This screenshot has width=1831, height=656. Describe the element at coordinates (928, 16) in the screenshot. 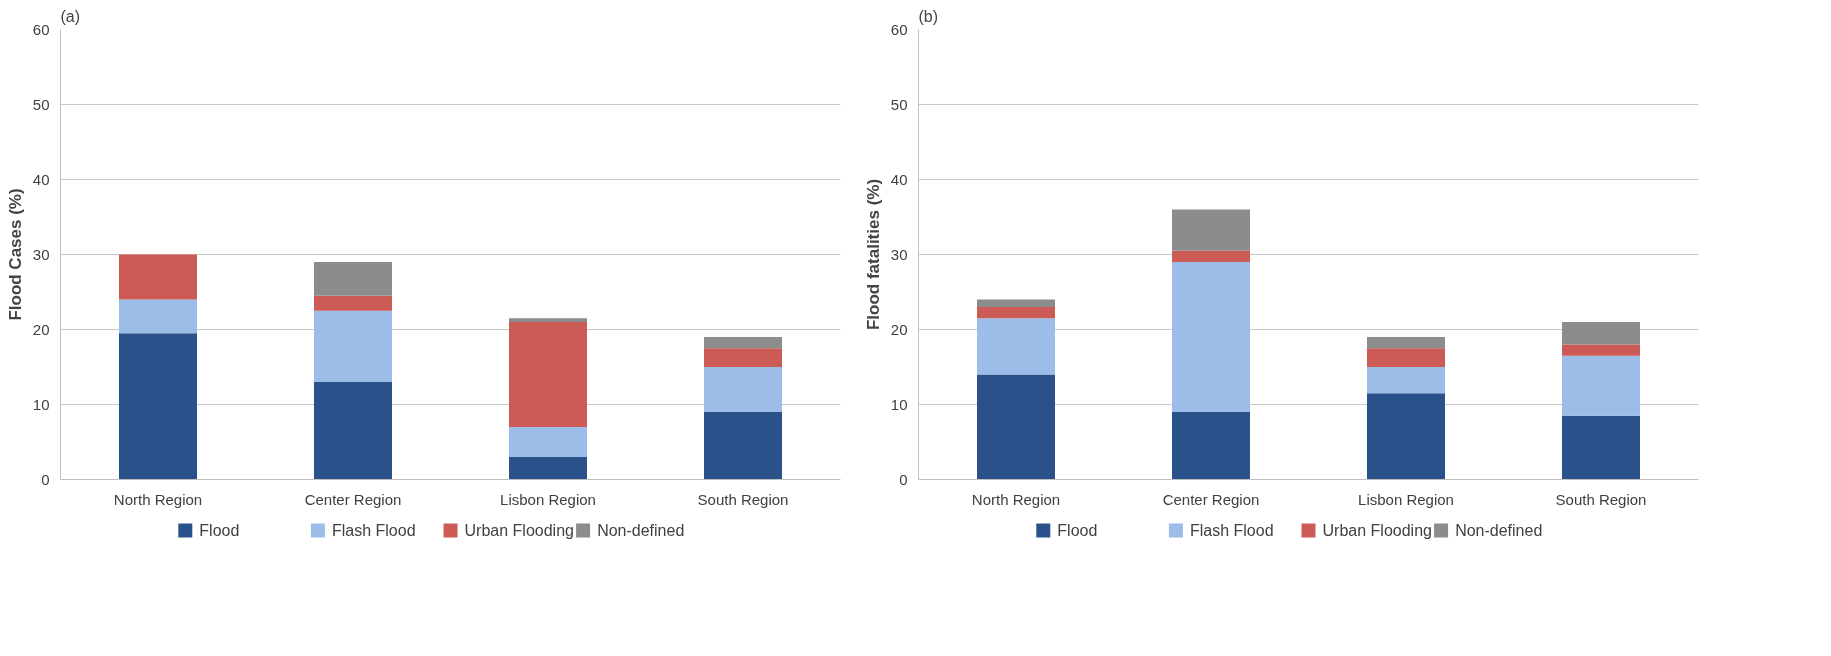

I see `chart-title: (b)` at that location.